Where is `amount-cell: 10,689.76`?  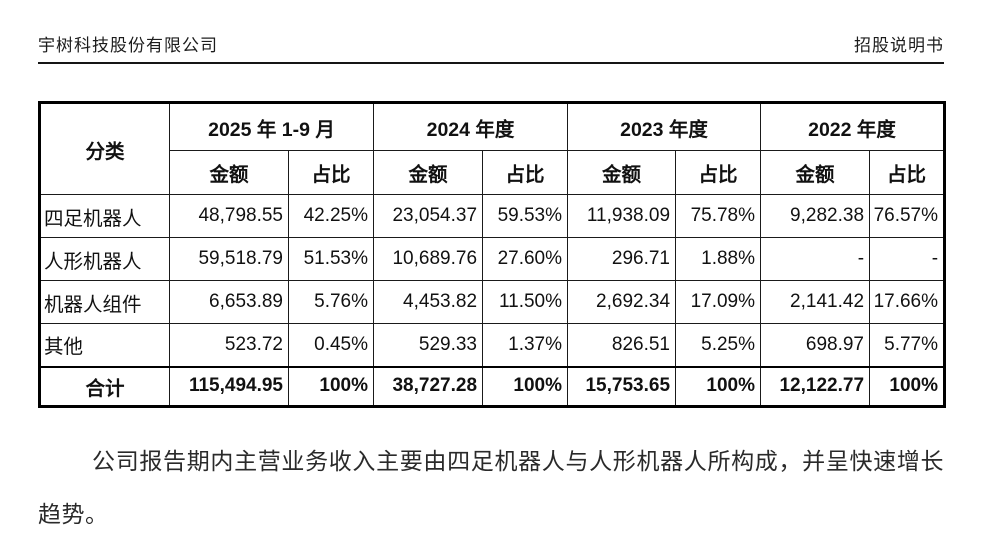
amount-cell: 10,689.76 is located at coordinates (428, 259).